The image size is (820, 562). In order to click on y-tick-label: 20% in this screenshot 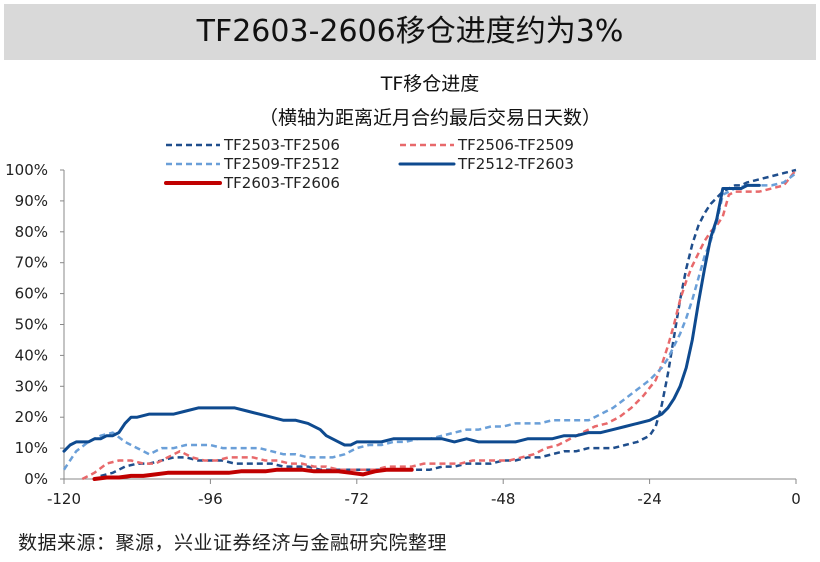, I will do `click(31, 417)`.